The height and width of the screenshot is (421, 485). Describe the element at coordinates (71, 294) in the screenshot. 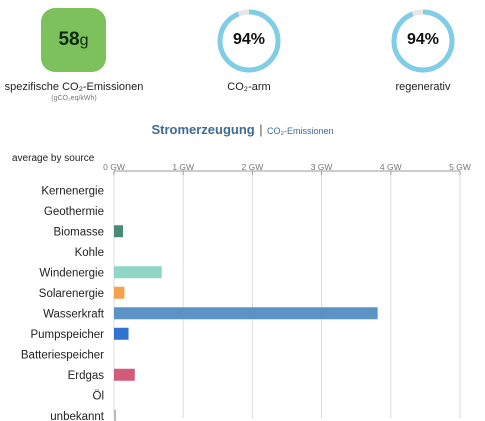

I see `category-label: Solarenergie` at that location.